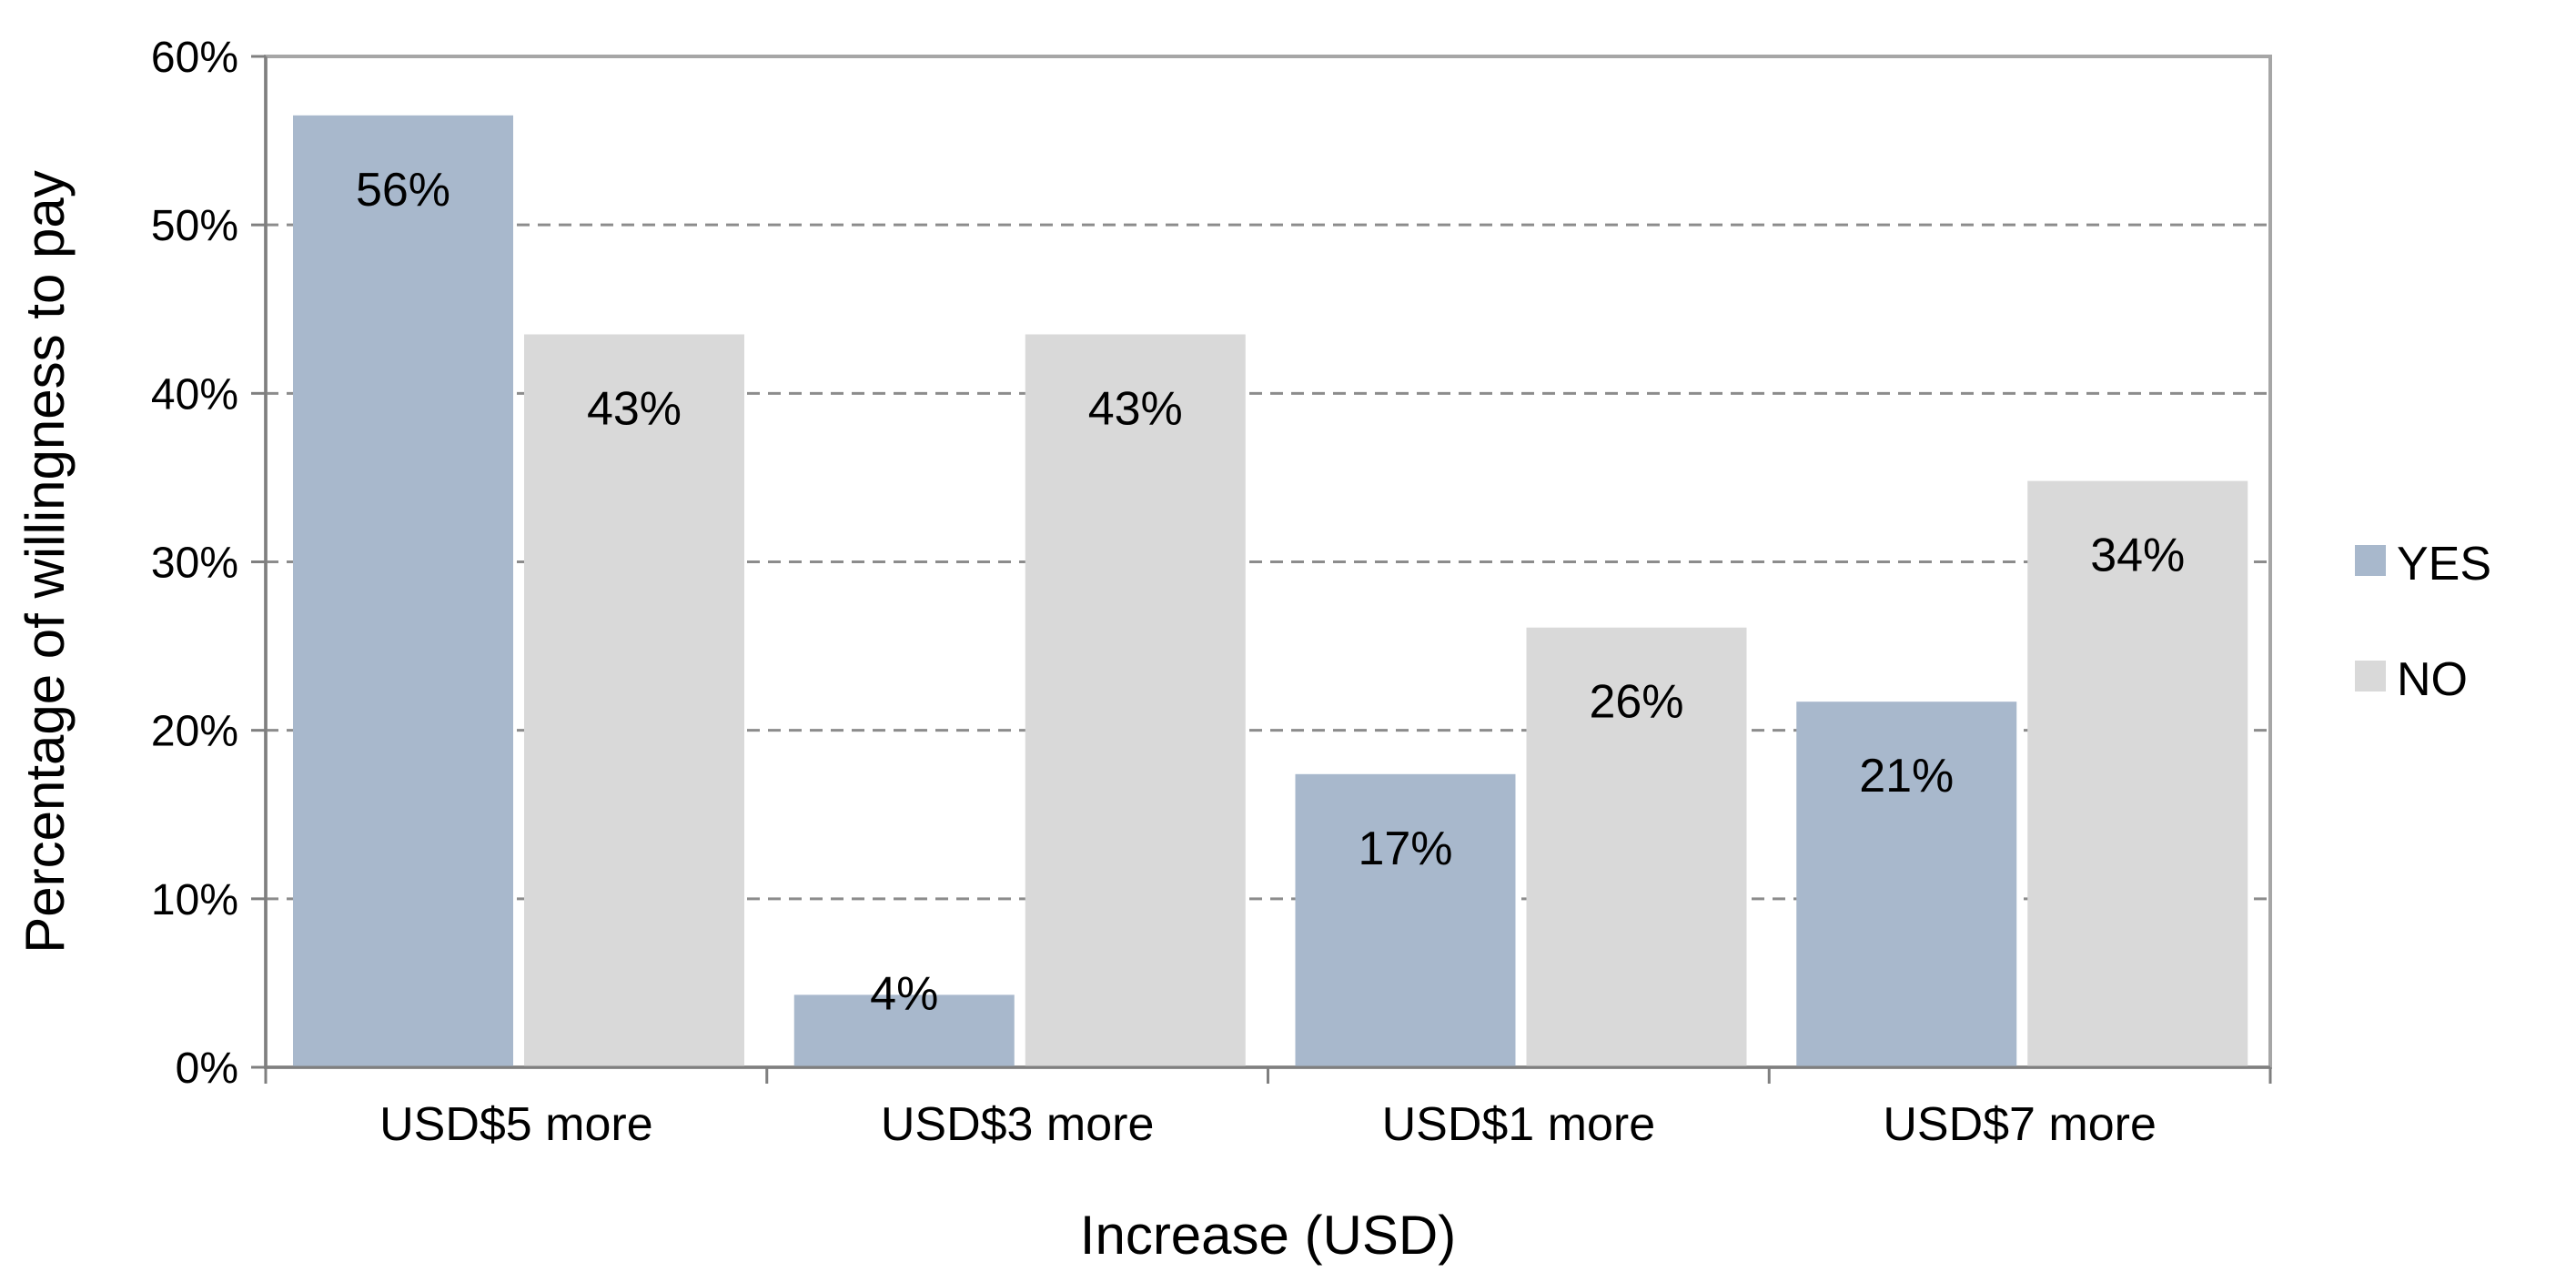  Describe the element at coordinates (1906, 776) in the screenshot. I see `data-label: 21%` at that location.